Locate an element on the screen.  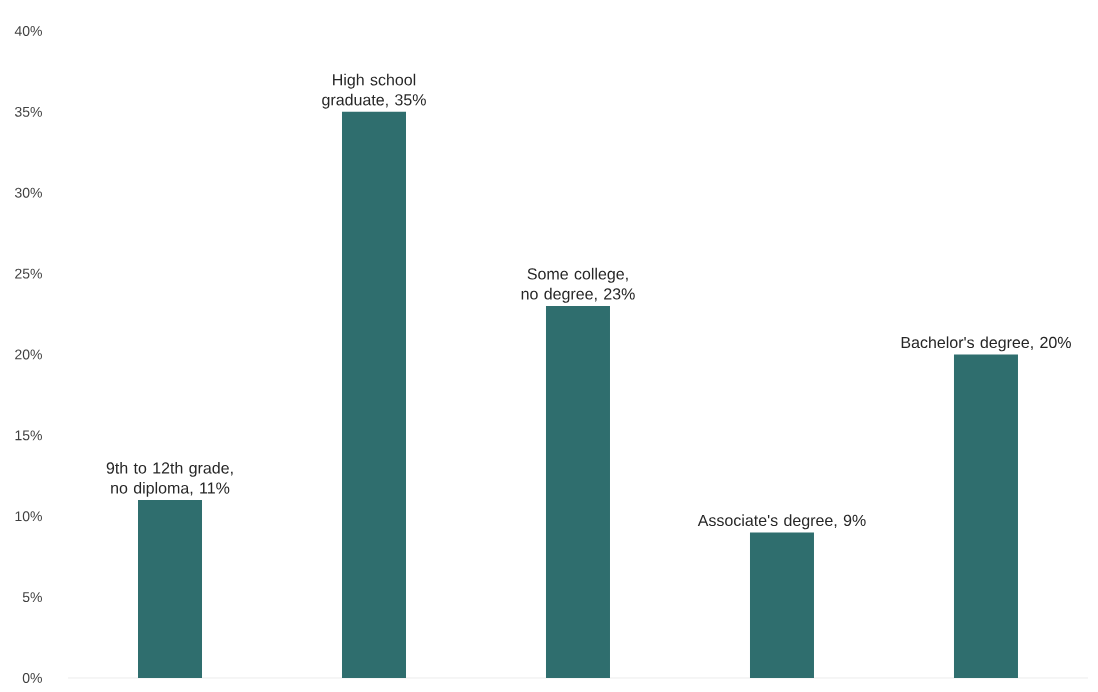
data-label: Some college, no degree, 23% is located at coordinates (578, 285).